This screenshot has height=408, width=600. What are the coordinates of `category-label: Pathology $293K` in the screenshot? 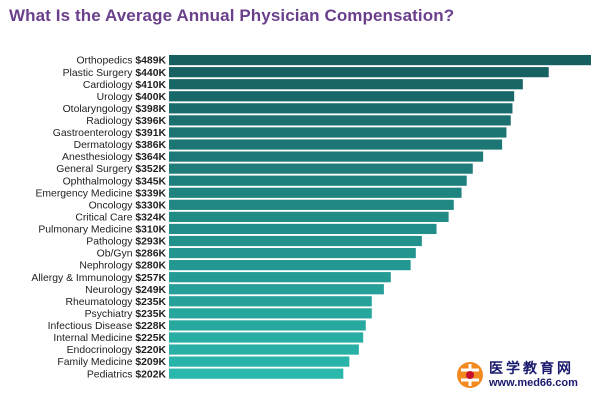 It's located at (126, 242).